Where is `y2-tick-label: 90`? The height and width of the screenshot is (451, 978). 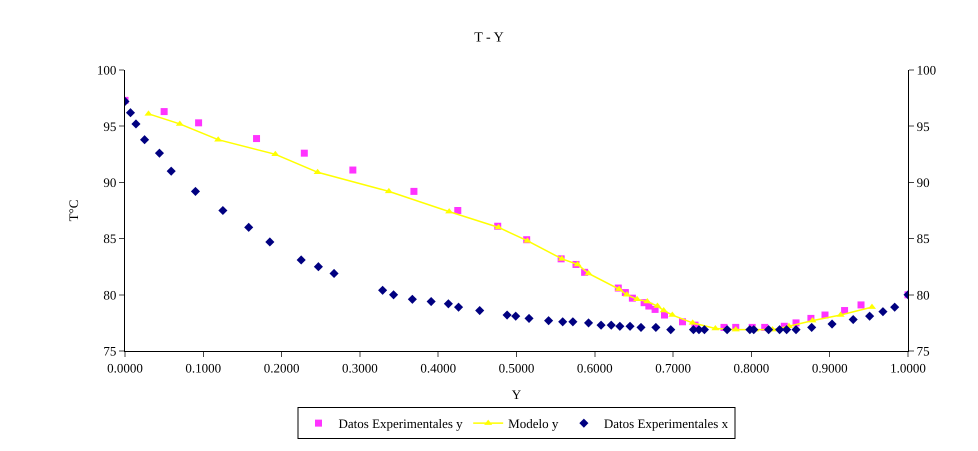 y2-tick-label: 90 is located at coordinates (923, 182).